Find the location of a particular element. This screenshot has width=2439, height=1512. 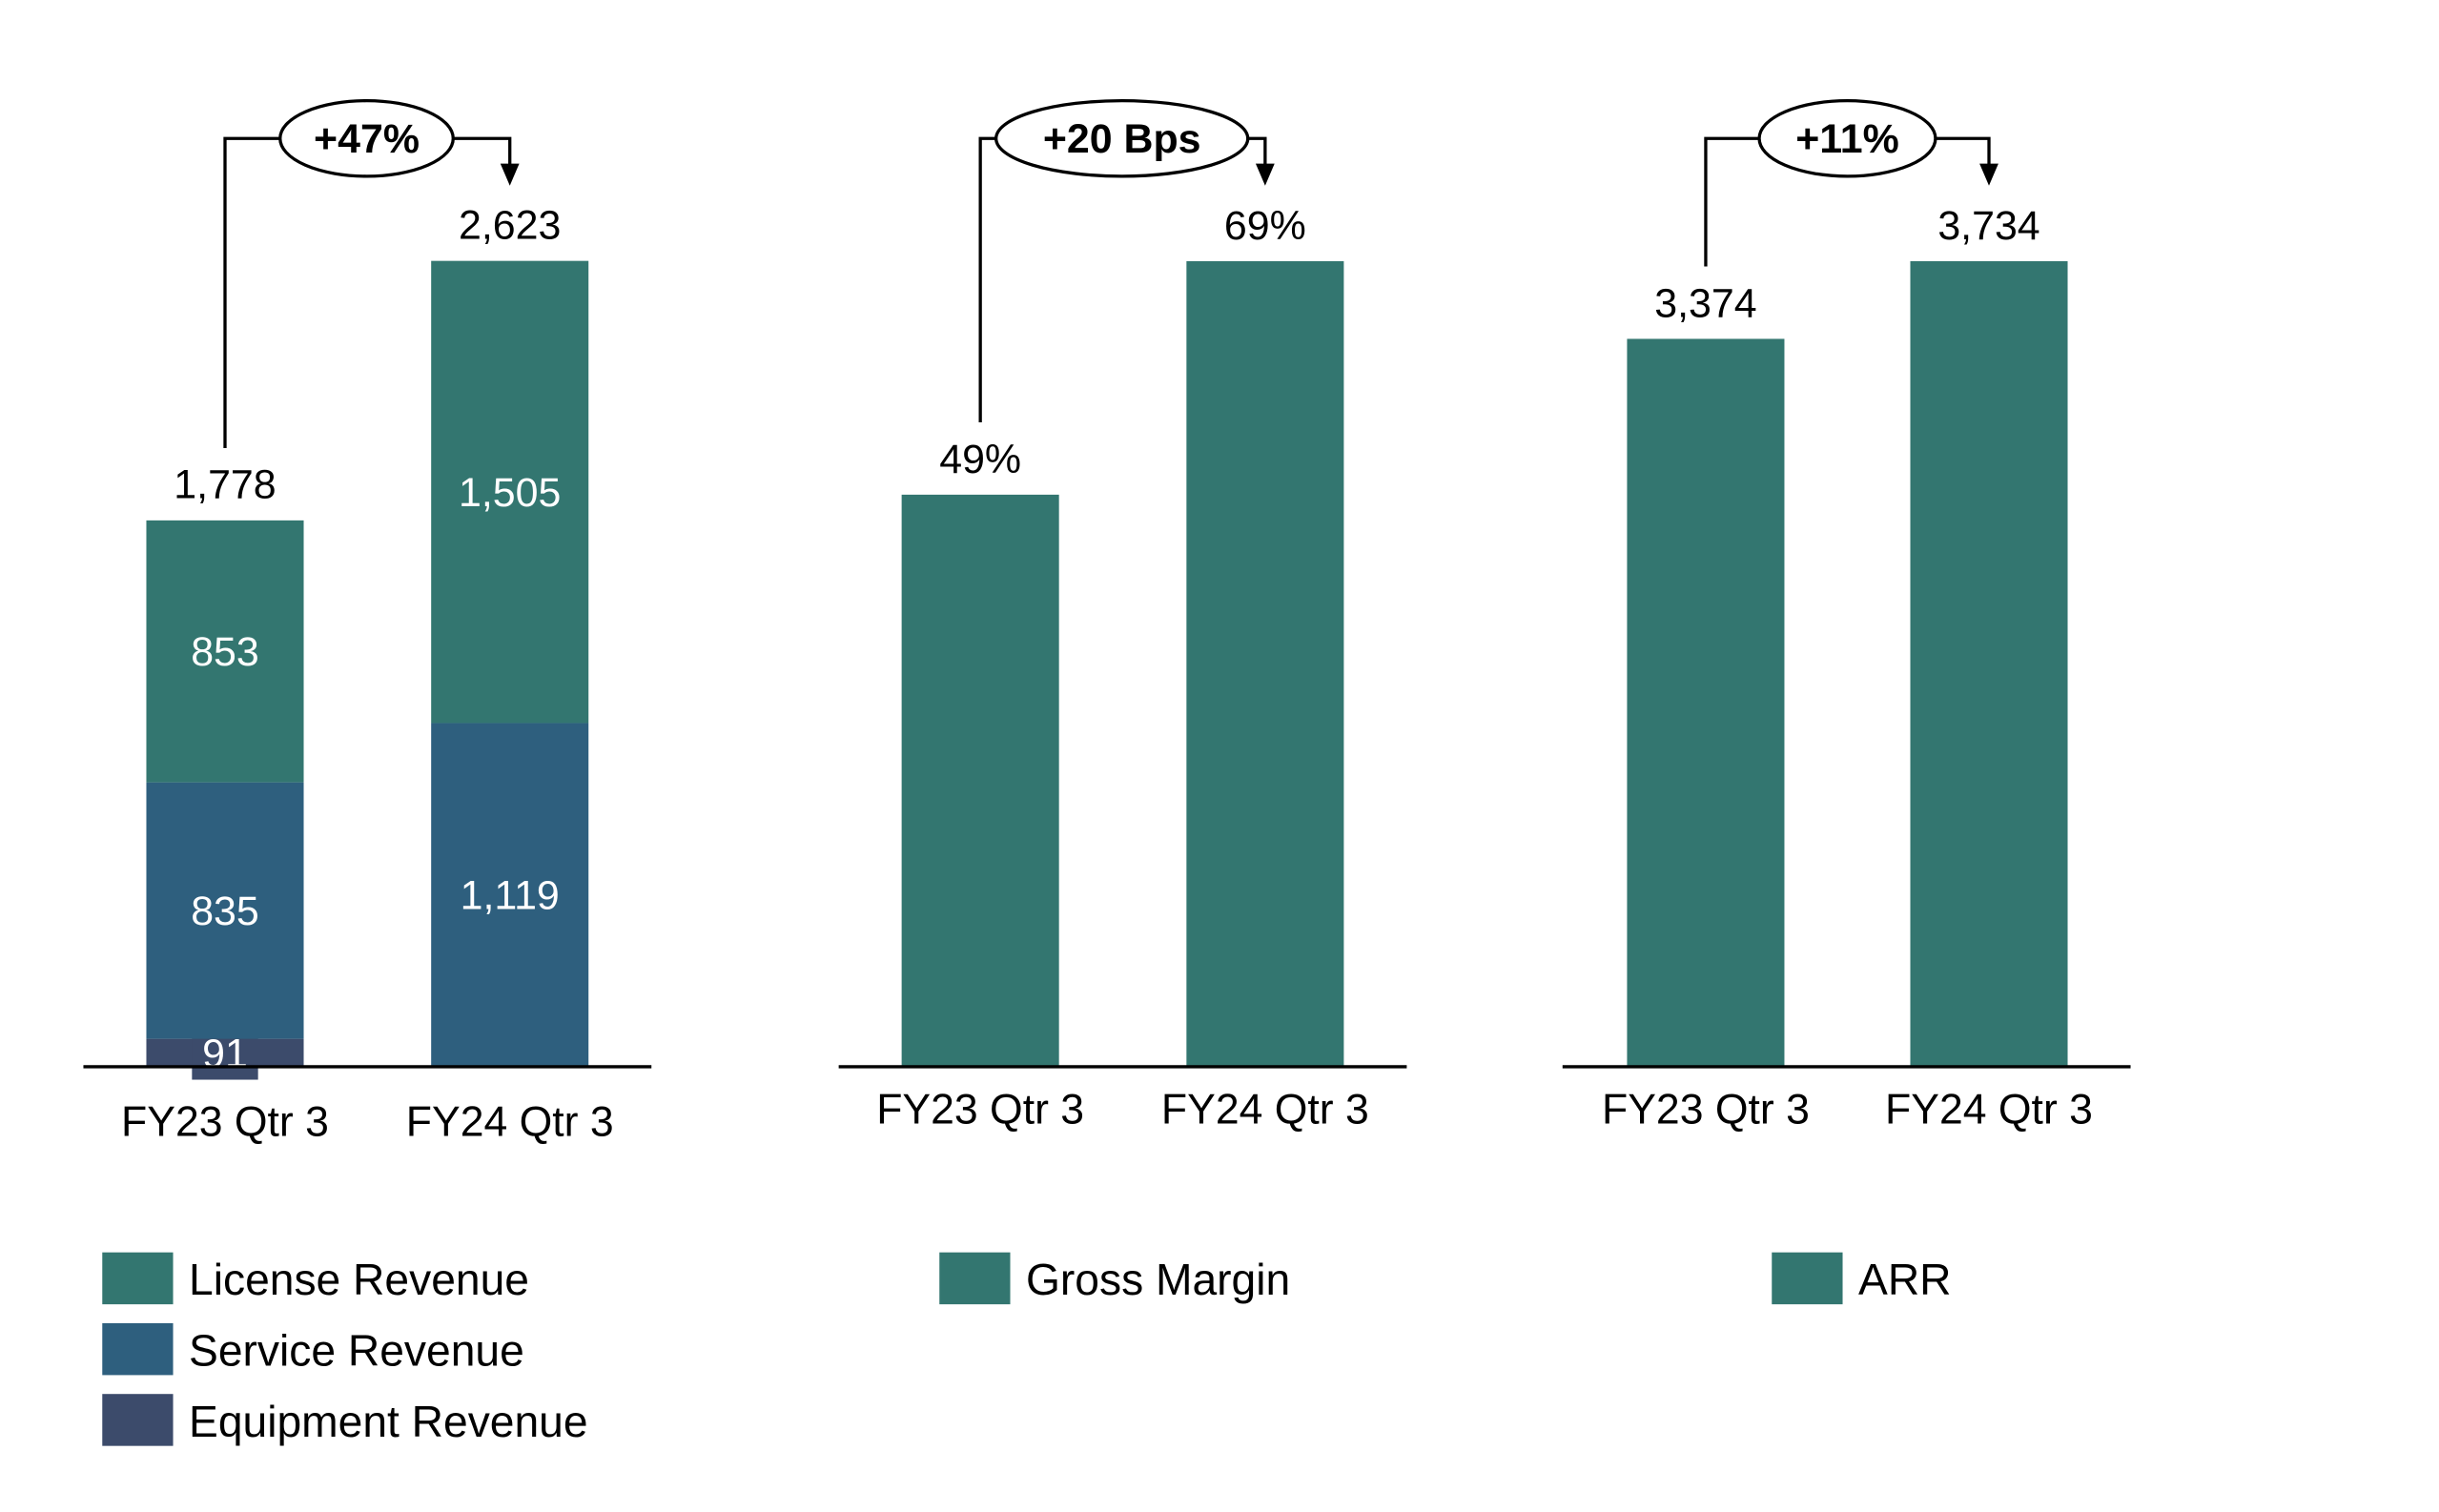

legend-label: Service Revenue is located at coordinates (356, 1351).